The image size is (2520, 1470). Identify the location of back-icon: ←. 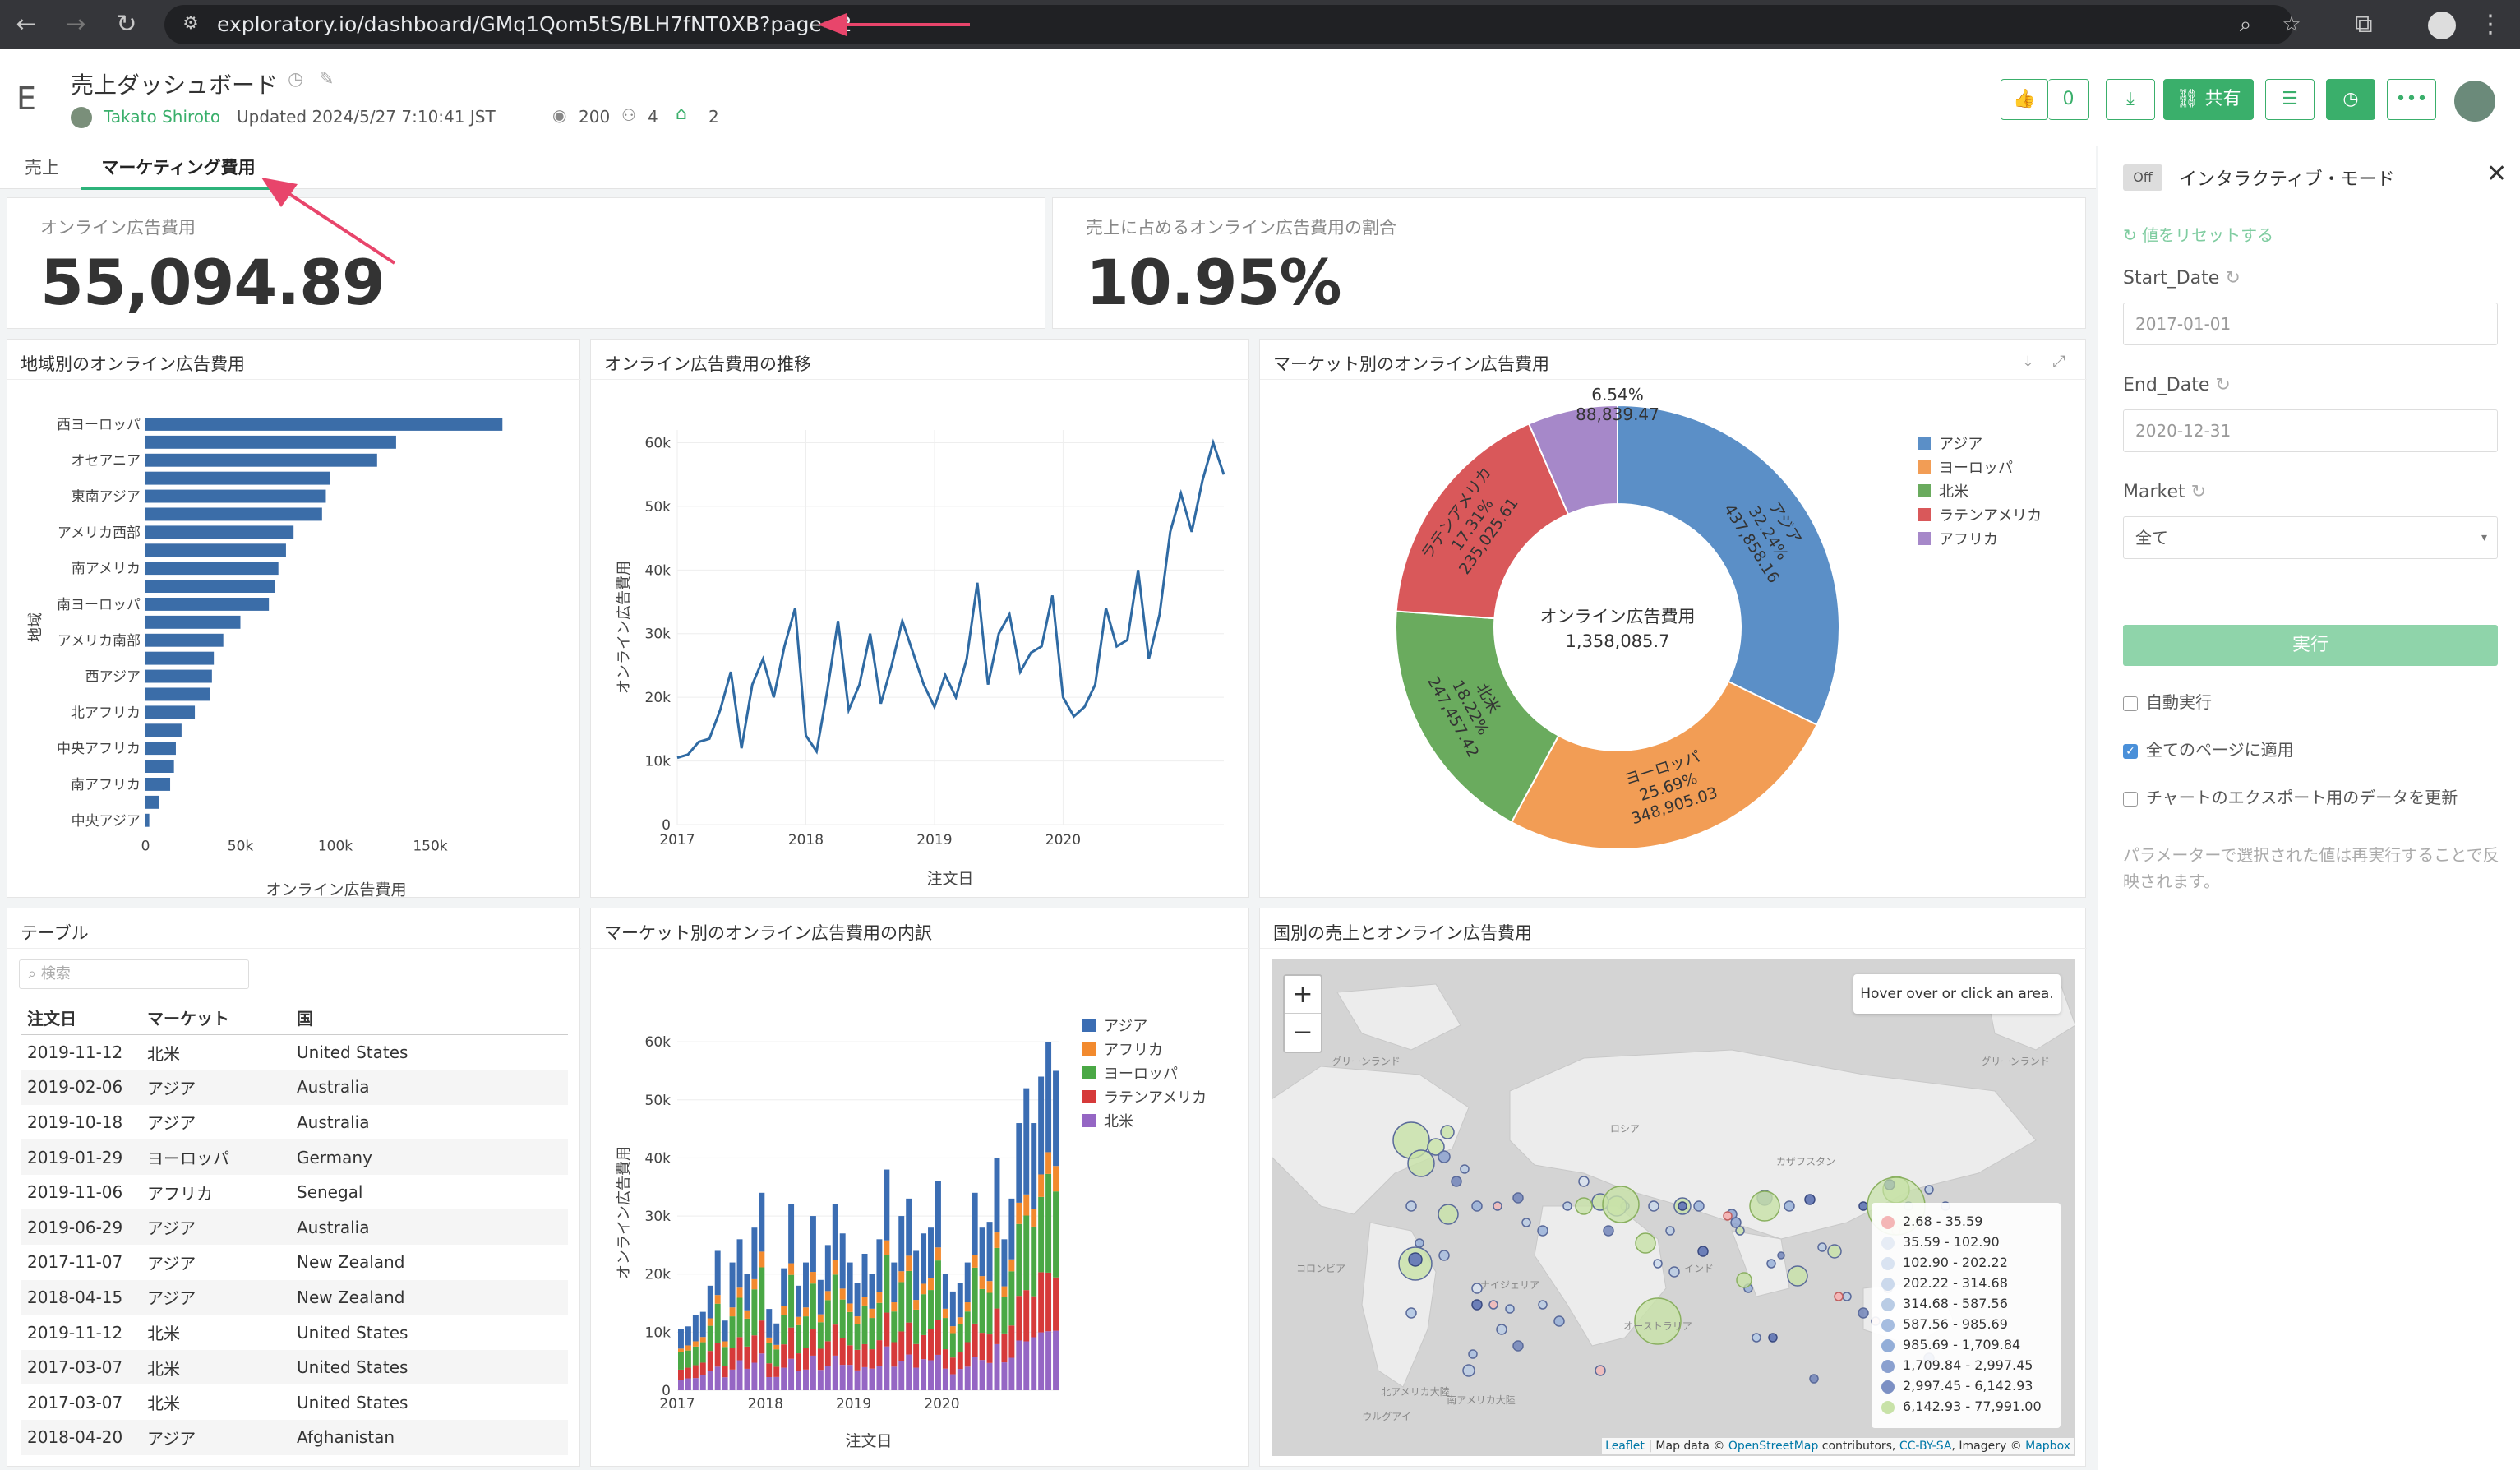
(26, 24).